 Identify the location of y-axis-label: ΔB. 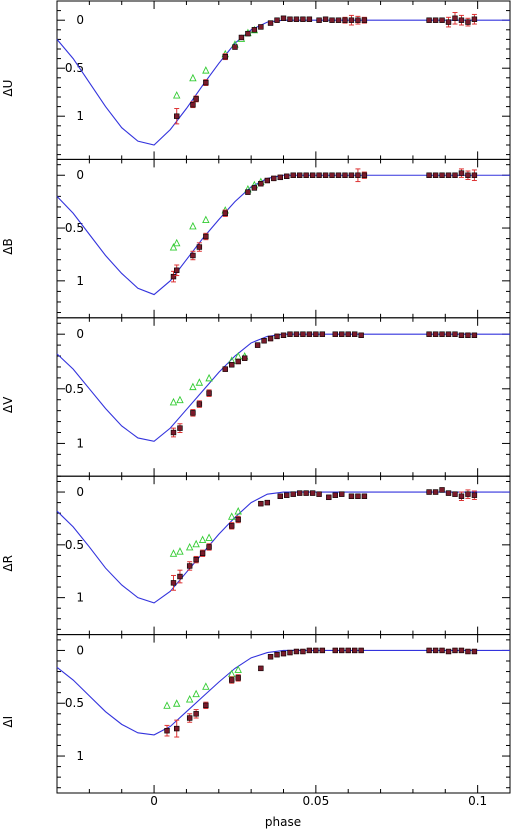
(8, 246).